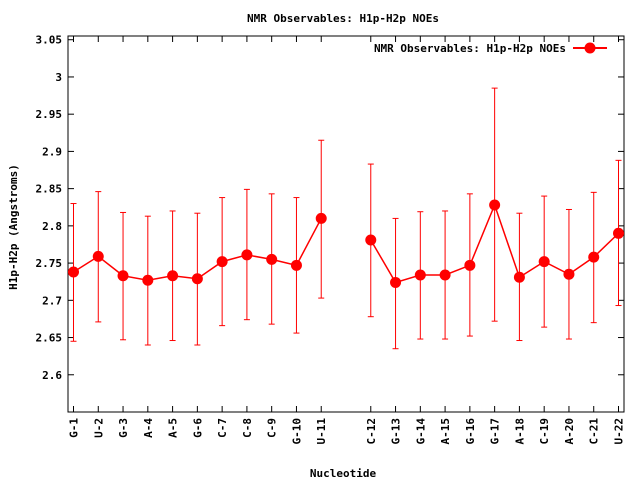 Image resolution: width=640 pixels, height=480 pixels. I want to click on x-tick-label: G-16, so click(470, 431).